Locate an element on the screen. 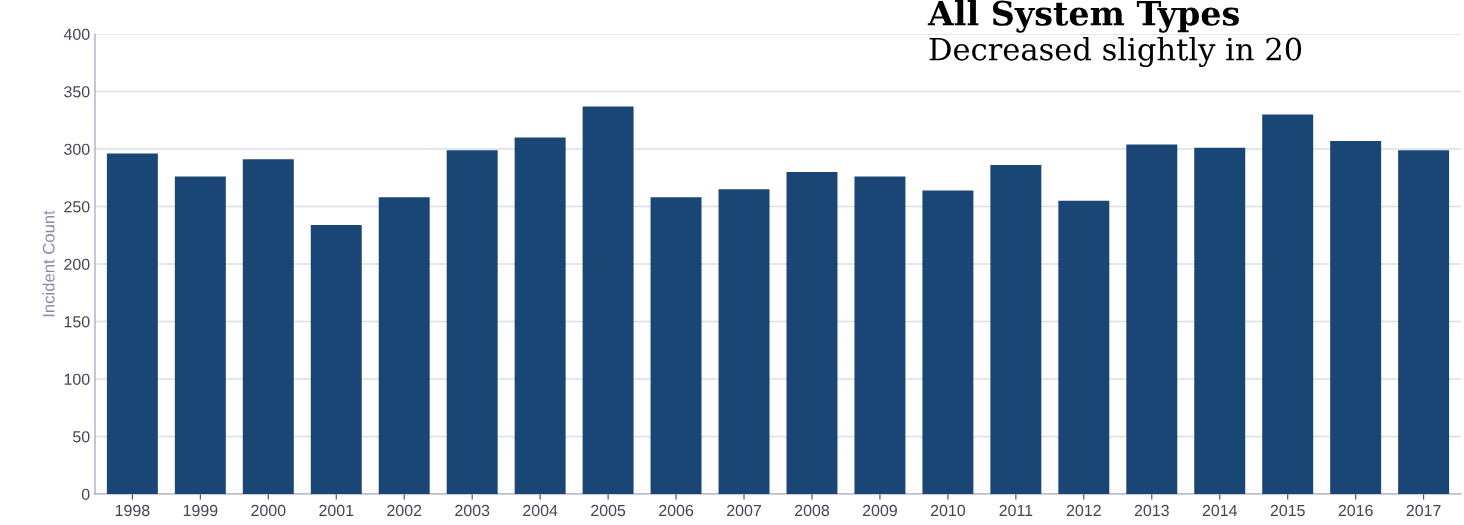 The width and height of the screenshot is (1464, 525). y-tick-label: 300 is located at coordinates (77, 149).